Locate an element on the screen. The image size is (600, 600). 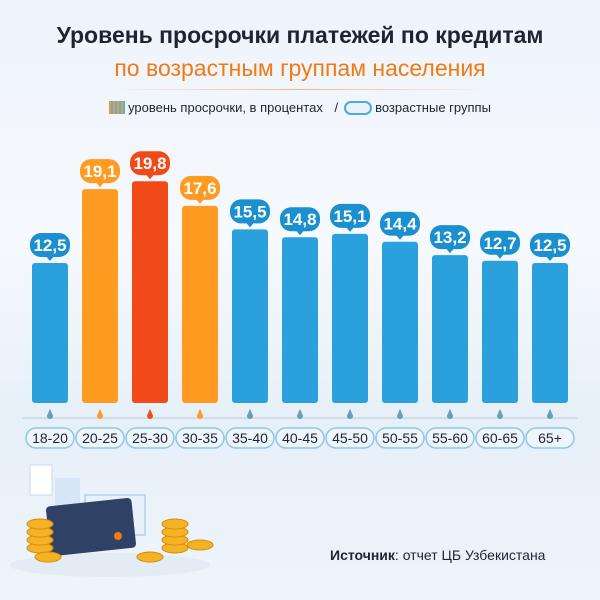
value-label: 14,8 is located at coordinates (299, 219).